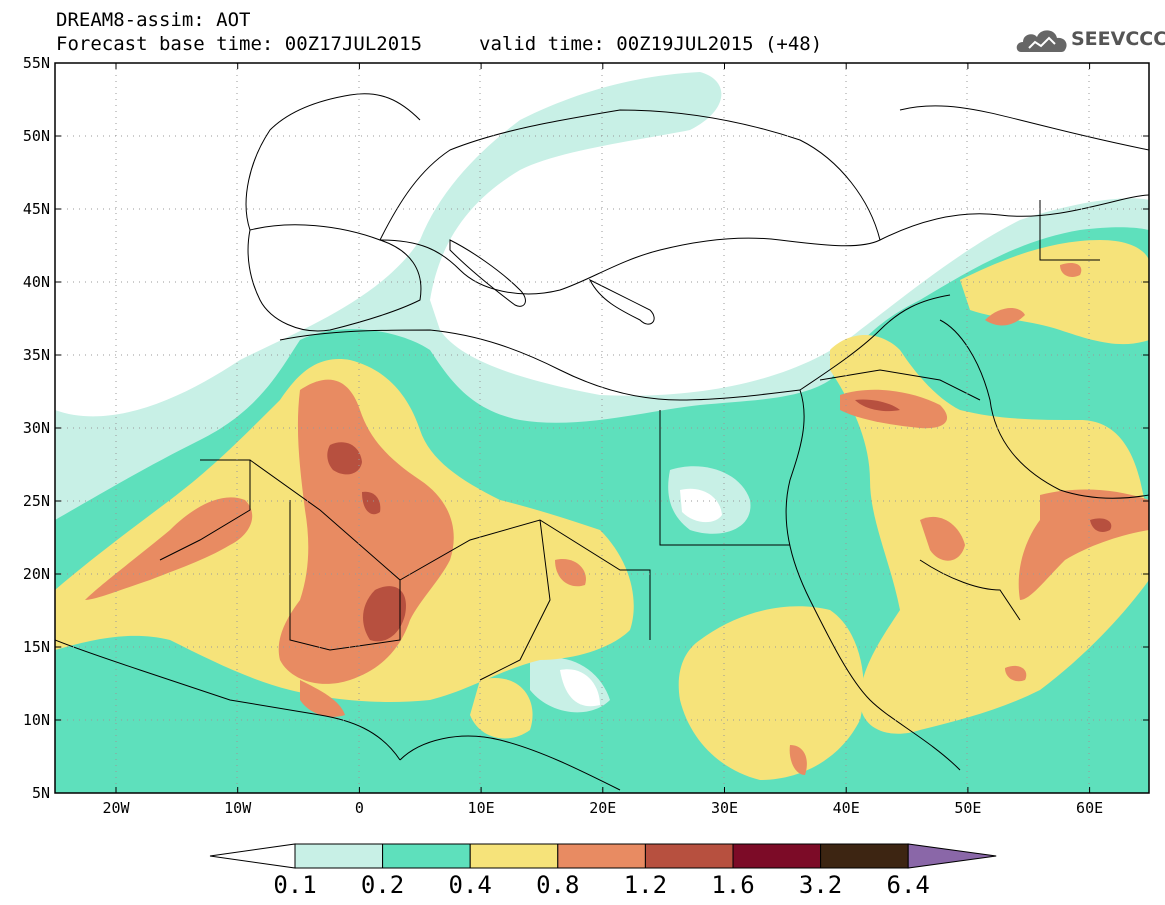  Describe the element at coordinates (294, 885) in the screenshot. I see `colorbar-label: 0.1` at that location.